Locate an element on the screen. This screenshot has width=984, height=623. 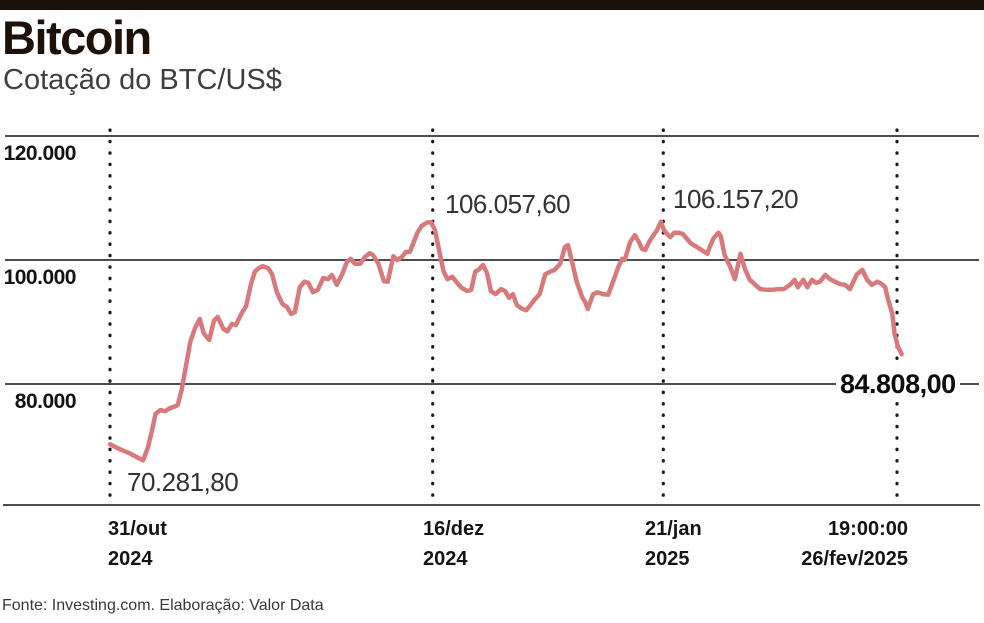
x-axis-tick-31out: 31/out 2024 is located at coordinates (137, 544).